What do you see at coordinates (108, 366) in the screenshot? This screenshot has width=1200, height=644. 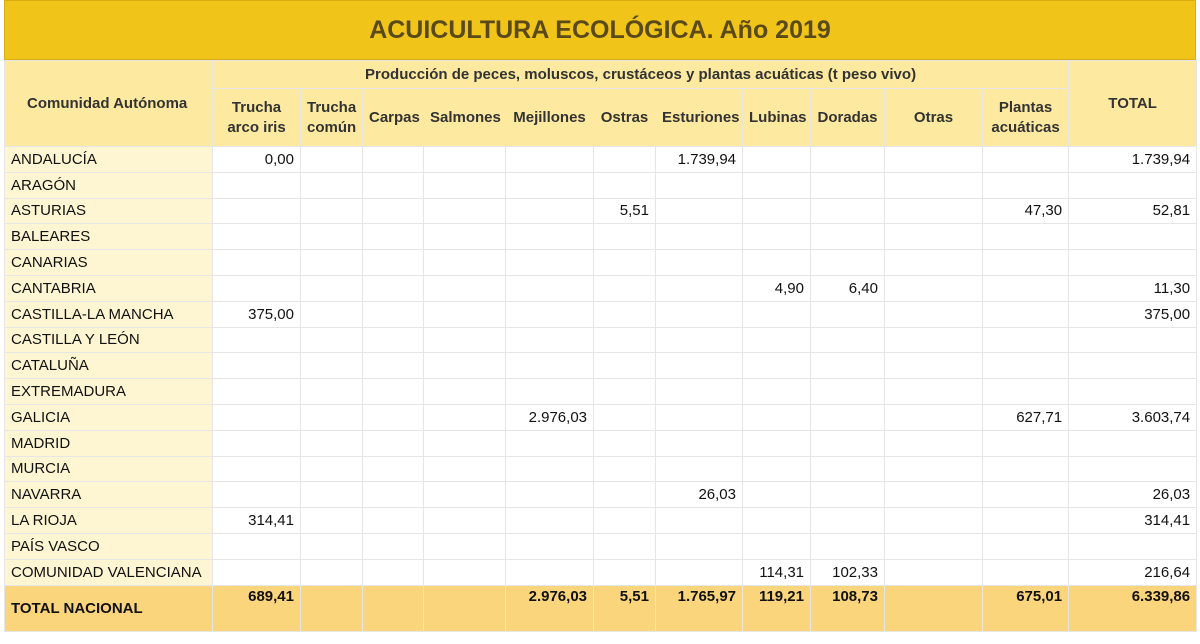 I see `region-cell: CATALUÑA` at bounding box center [108, 366].